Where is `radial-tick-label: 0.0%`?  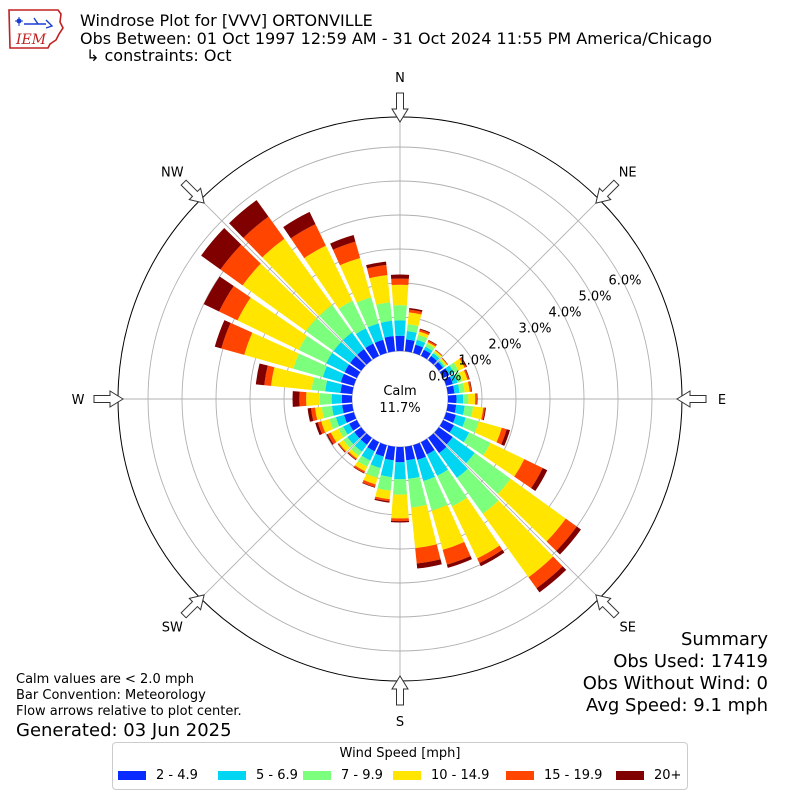 radial-tick-label: 0.0% is located at coordinates (444, 376).